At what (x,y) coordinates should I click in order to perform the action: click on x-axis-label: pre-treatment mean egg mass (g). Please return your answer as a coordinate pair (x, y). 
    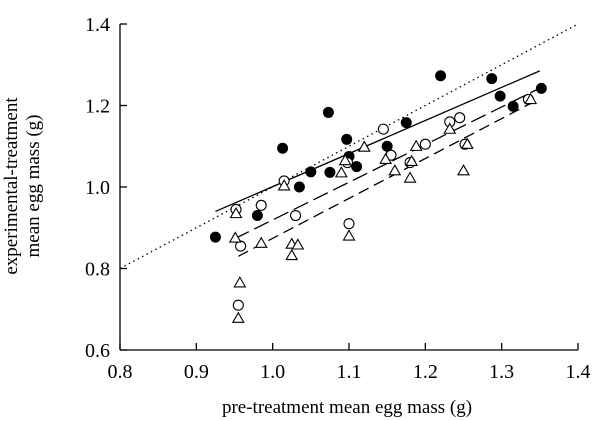
    Looking at the image, I should click on (347, 407).